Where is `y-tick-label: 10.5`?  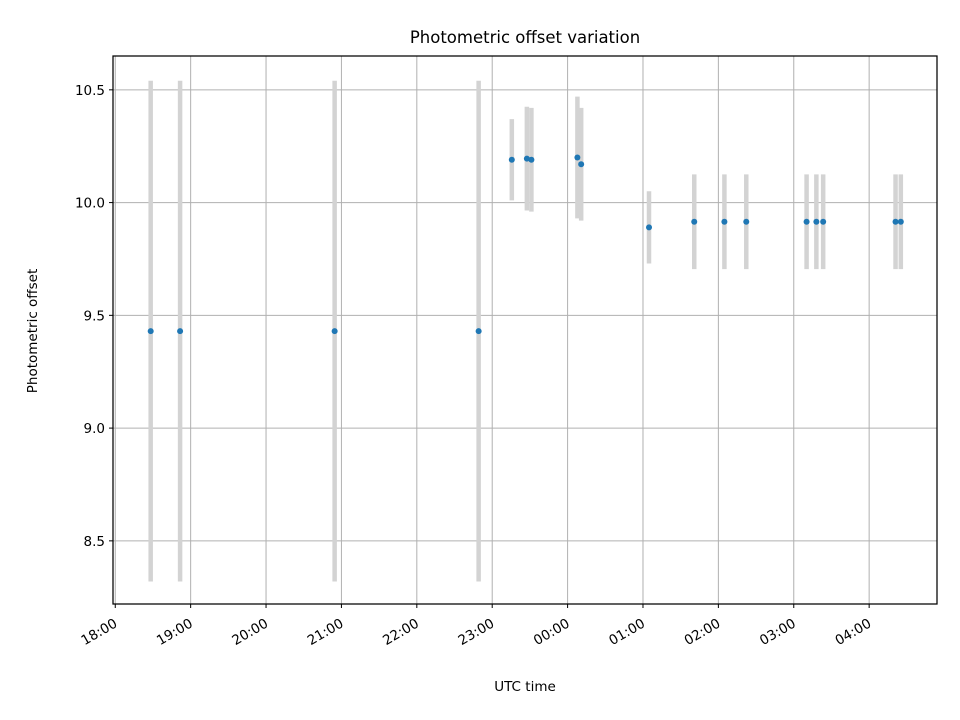
y-tick-label: 10.5 is located at coordinates (90, 91).